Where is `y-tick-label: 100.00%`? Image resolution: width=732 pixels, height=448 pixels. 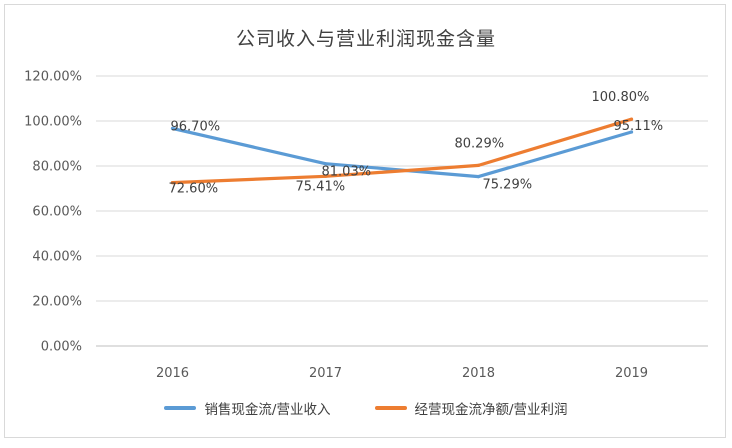
y-tick-label: 100.00% is located at coordinates (53, 122).